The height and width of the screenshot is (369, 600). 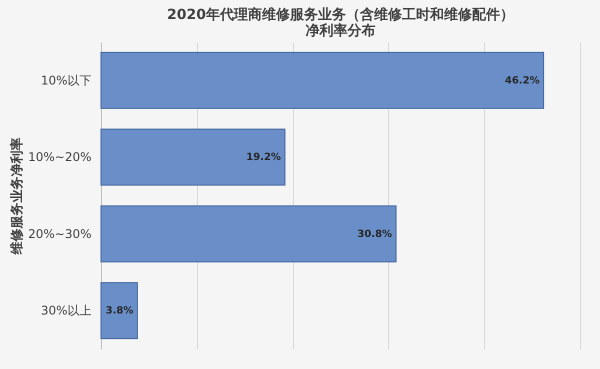 I want to click on data-label: 19.2%, so click(x=263, y=158).